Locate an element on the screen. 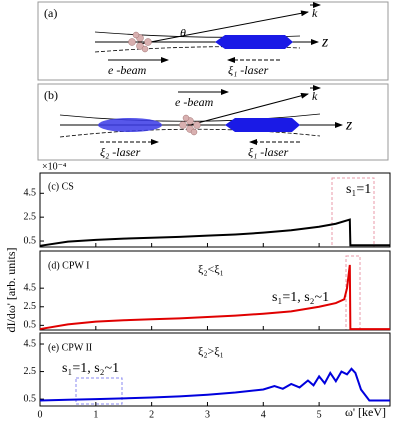 The height and width of the screenshot is (423, 396). label: (a) is located at coordinates (50, 13).